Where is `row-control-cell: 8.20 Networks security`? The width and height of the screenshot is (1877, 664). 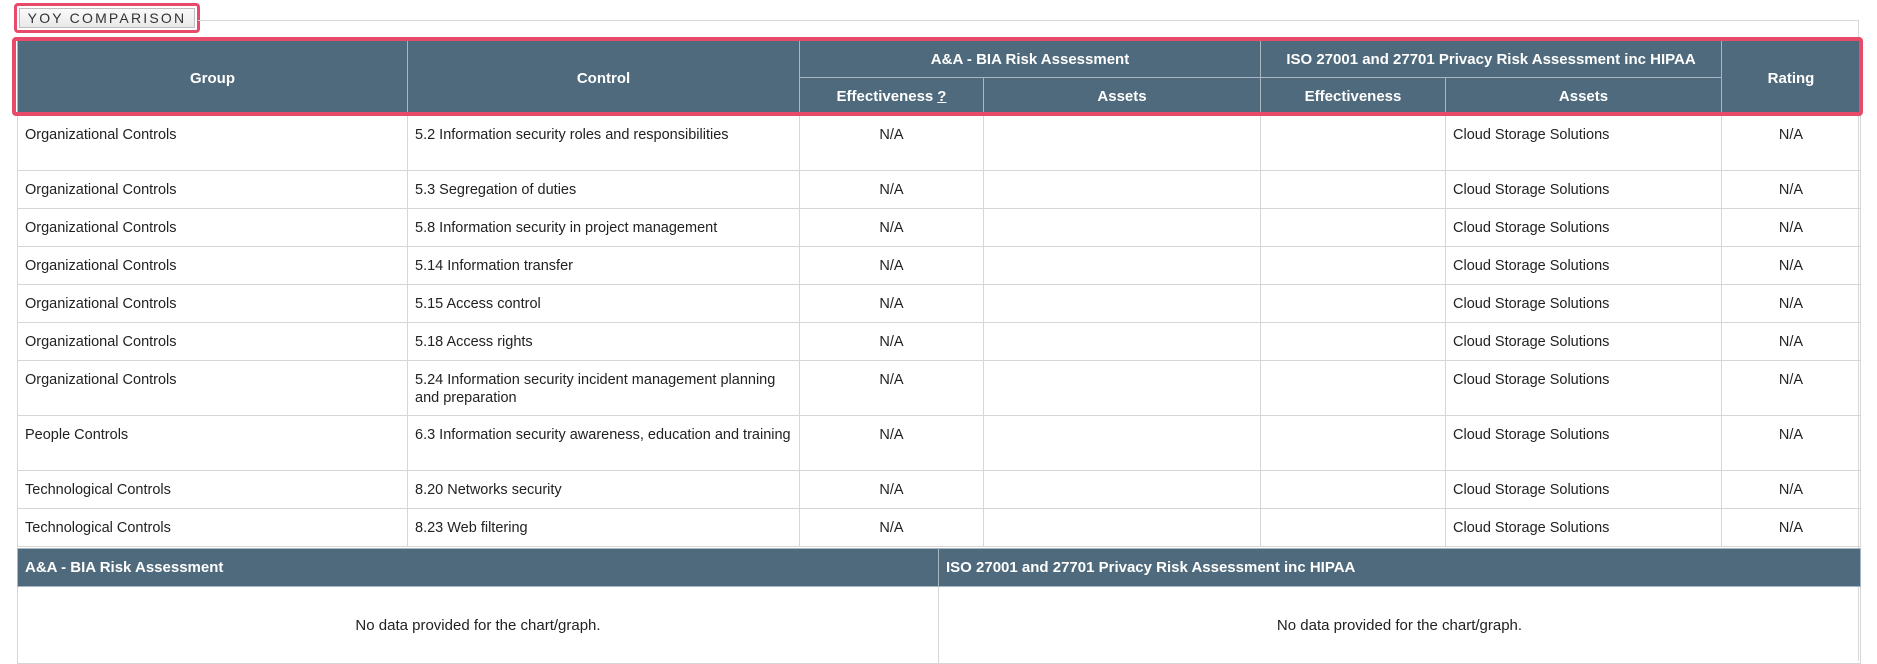 row-control-cell: 8.20 Networks security is located at coordinates (603, 489).